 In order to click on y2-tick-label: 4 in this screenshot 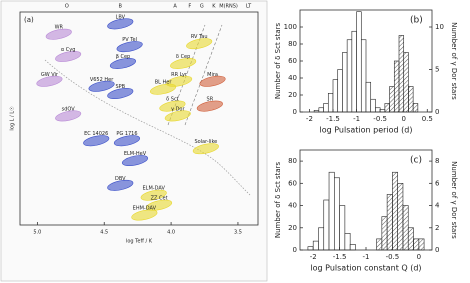, I will do `click(437, 206)`.